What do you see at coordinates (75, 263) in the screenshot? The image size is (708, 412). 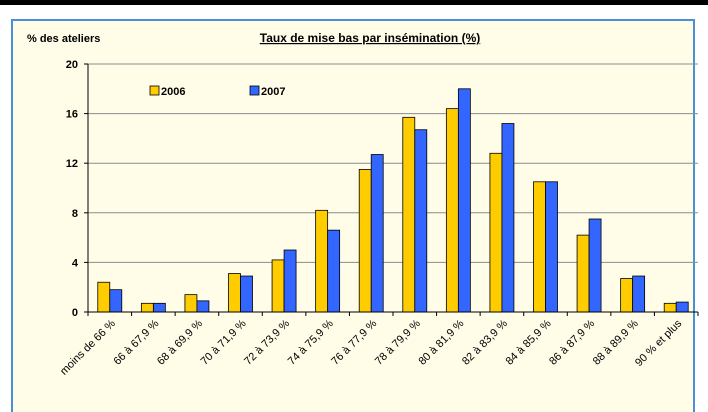 I see `y-tick-label: 4` at bounding box center [75, 263].